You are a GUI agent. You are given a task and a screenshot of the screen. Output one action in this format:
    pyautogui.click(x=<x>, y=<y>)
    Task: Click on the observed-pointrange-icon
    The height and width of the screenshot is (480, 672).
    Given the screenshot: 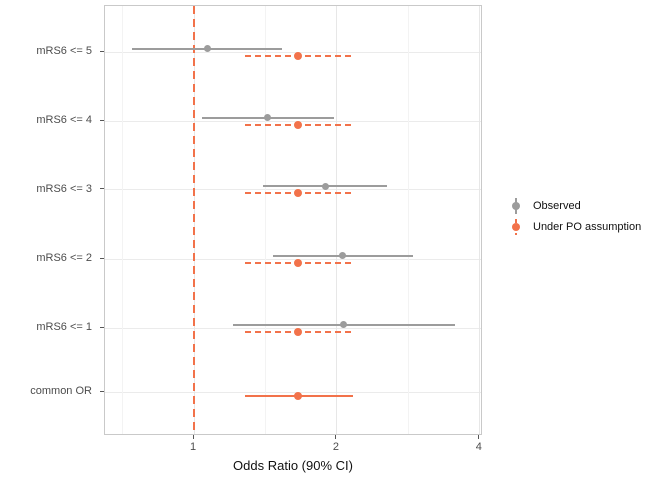 What is the action you would take?
    pyautogui.click(x=516, y=206)
    